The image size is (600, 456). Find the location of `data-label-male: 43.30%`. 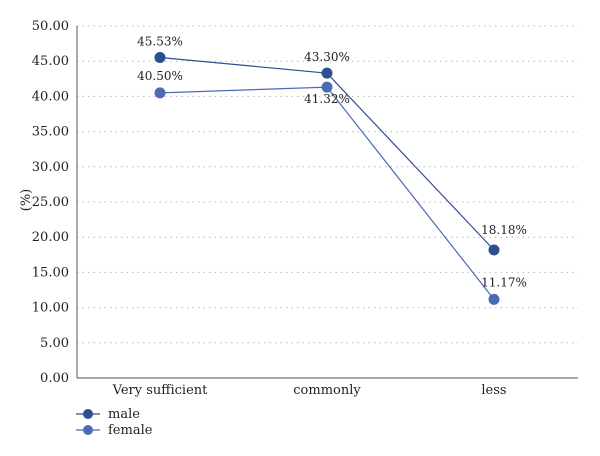

data-label-male: 43.30% is located at coordinates (327, 57).